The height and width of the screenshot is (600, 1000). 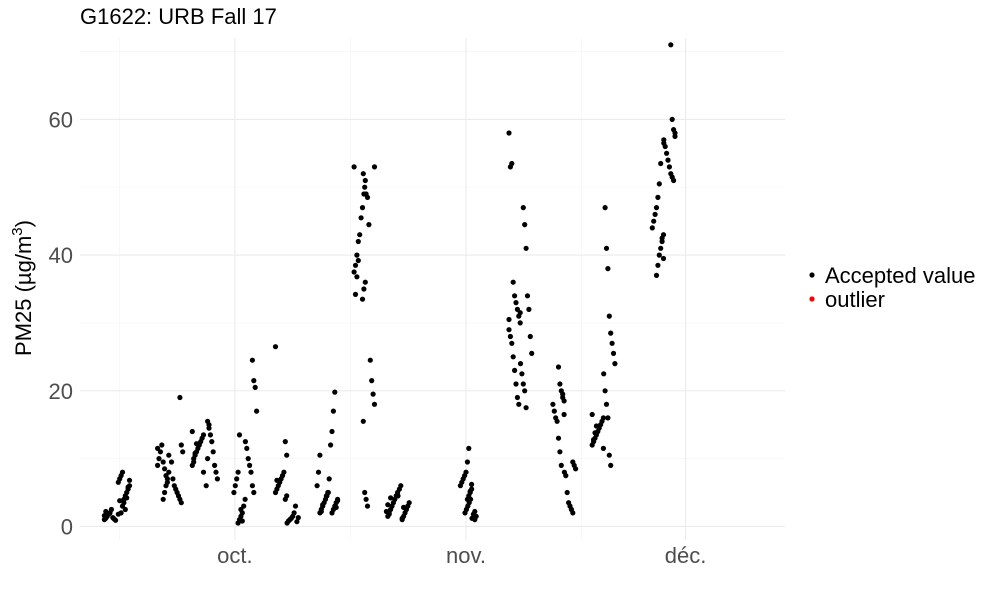 I want to click on chart-title: G1622: URB Fall 17, so click(x=178, y=16).